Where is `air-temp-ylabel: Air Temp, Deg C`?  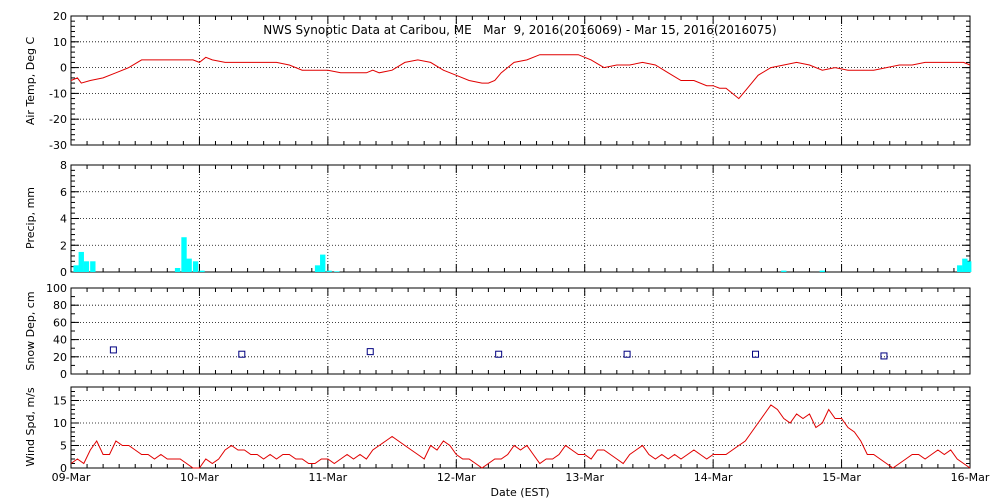
air-temp-ylabel: Air Temp, Deg C is located at coordinates (30, 81).